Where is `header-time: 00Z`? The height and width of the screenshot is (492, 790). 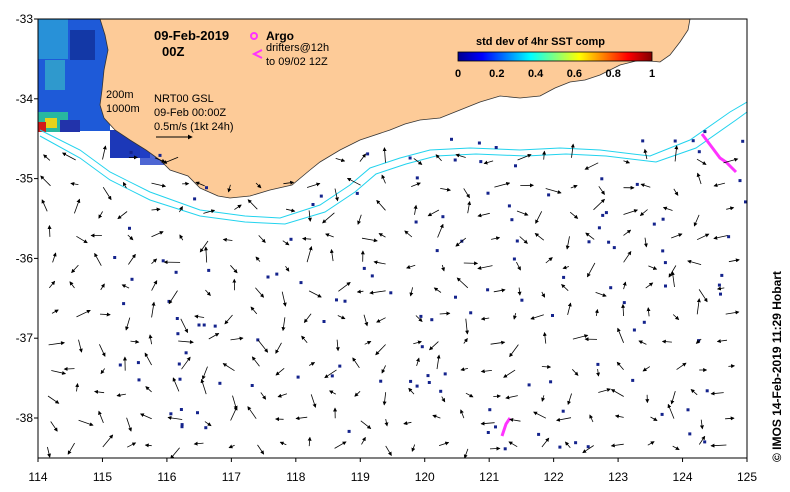 header-time: 00Z is located at coordinates (173, 51).